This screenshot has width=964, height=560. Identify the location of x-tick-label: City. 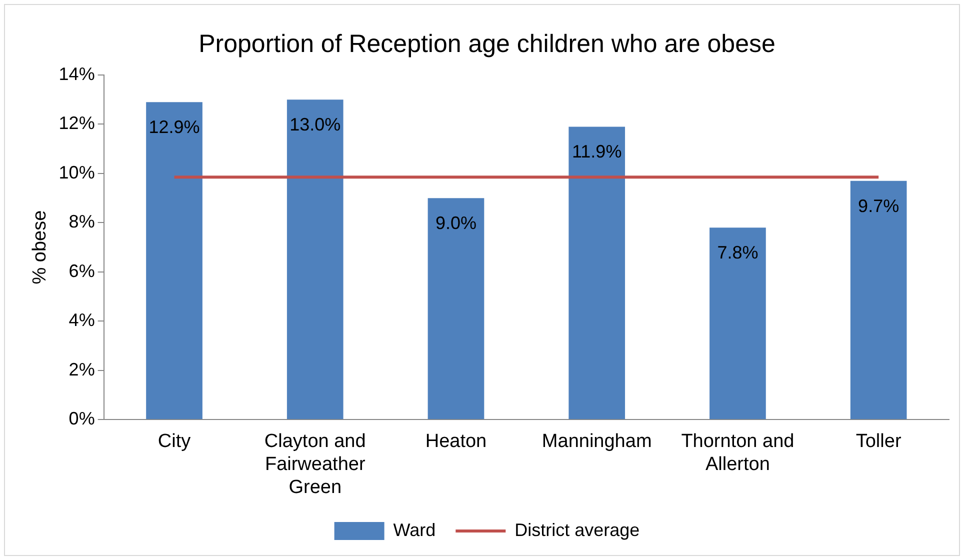
(175, 441).